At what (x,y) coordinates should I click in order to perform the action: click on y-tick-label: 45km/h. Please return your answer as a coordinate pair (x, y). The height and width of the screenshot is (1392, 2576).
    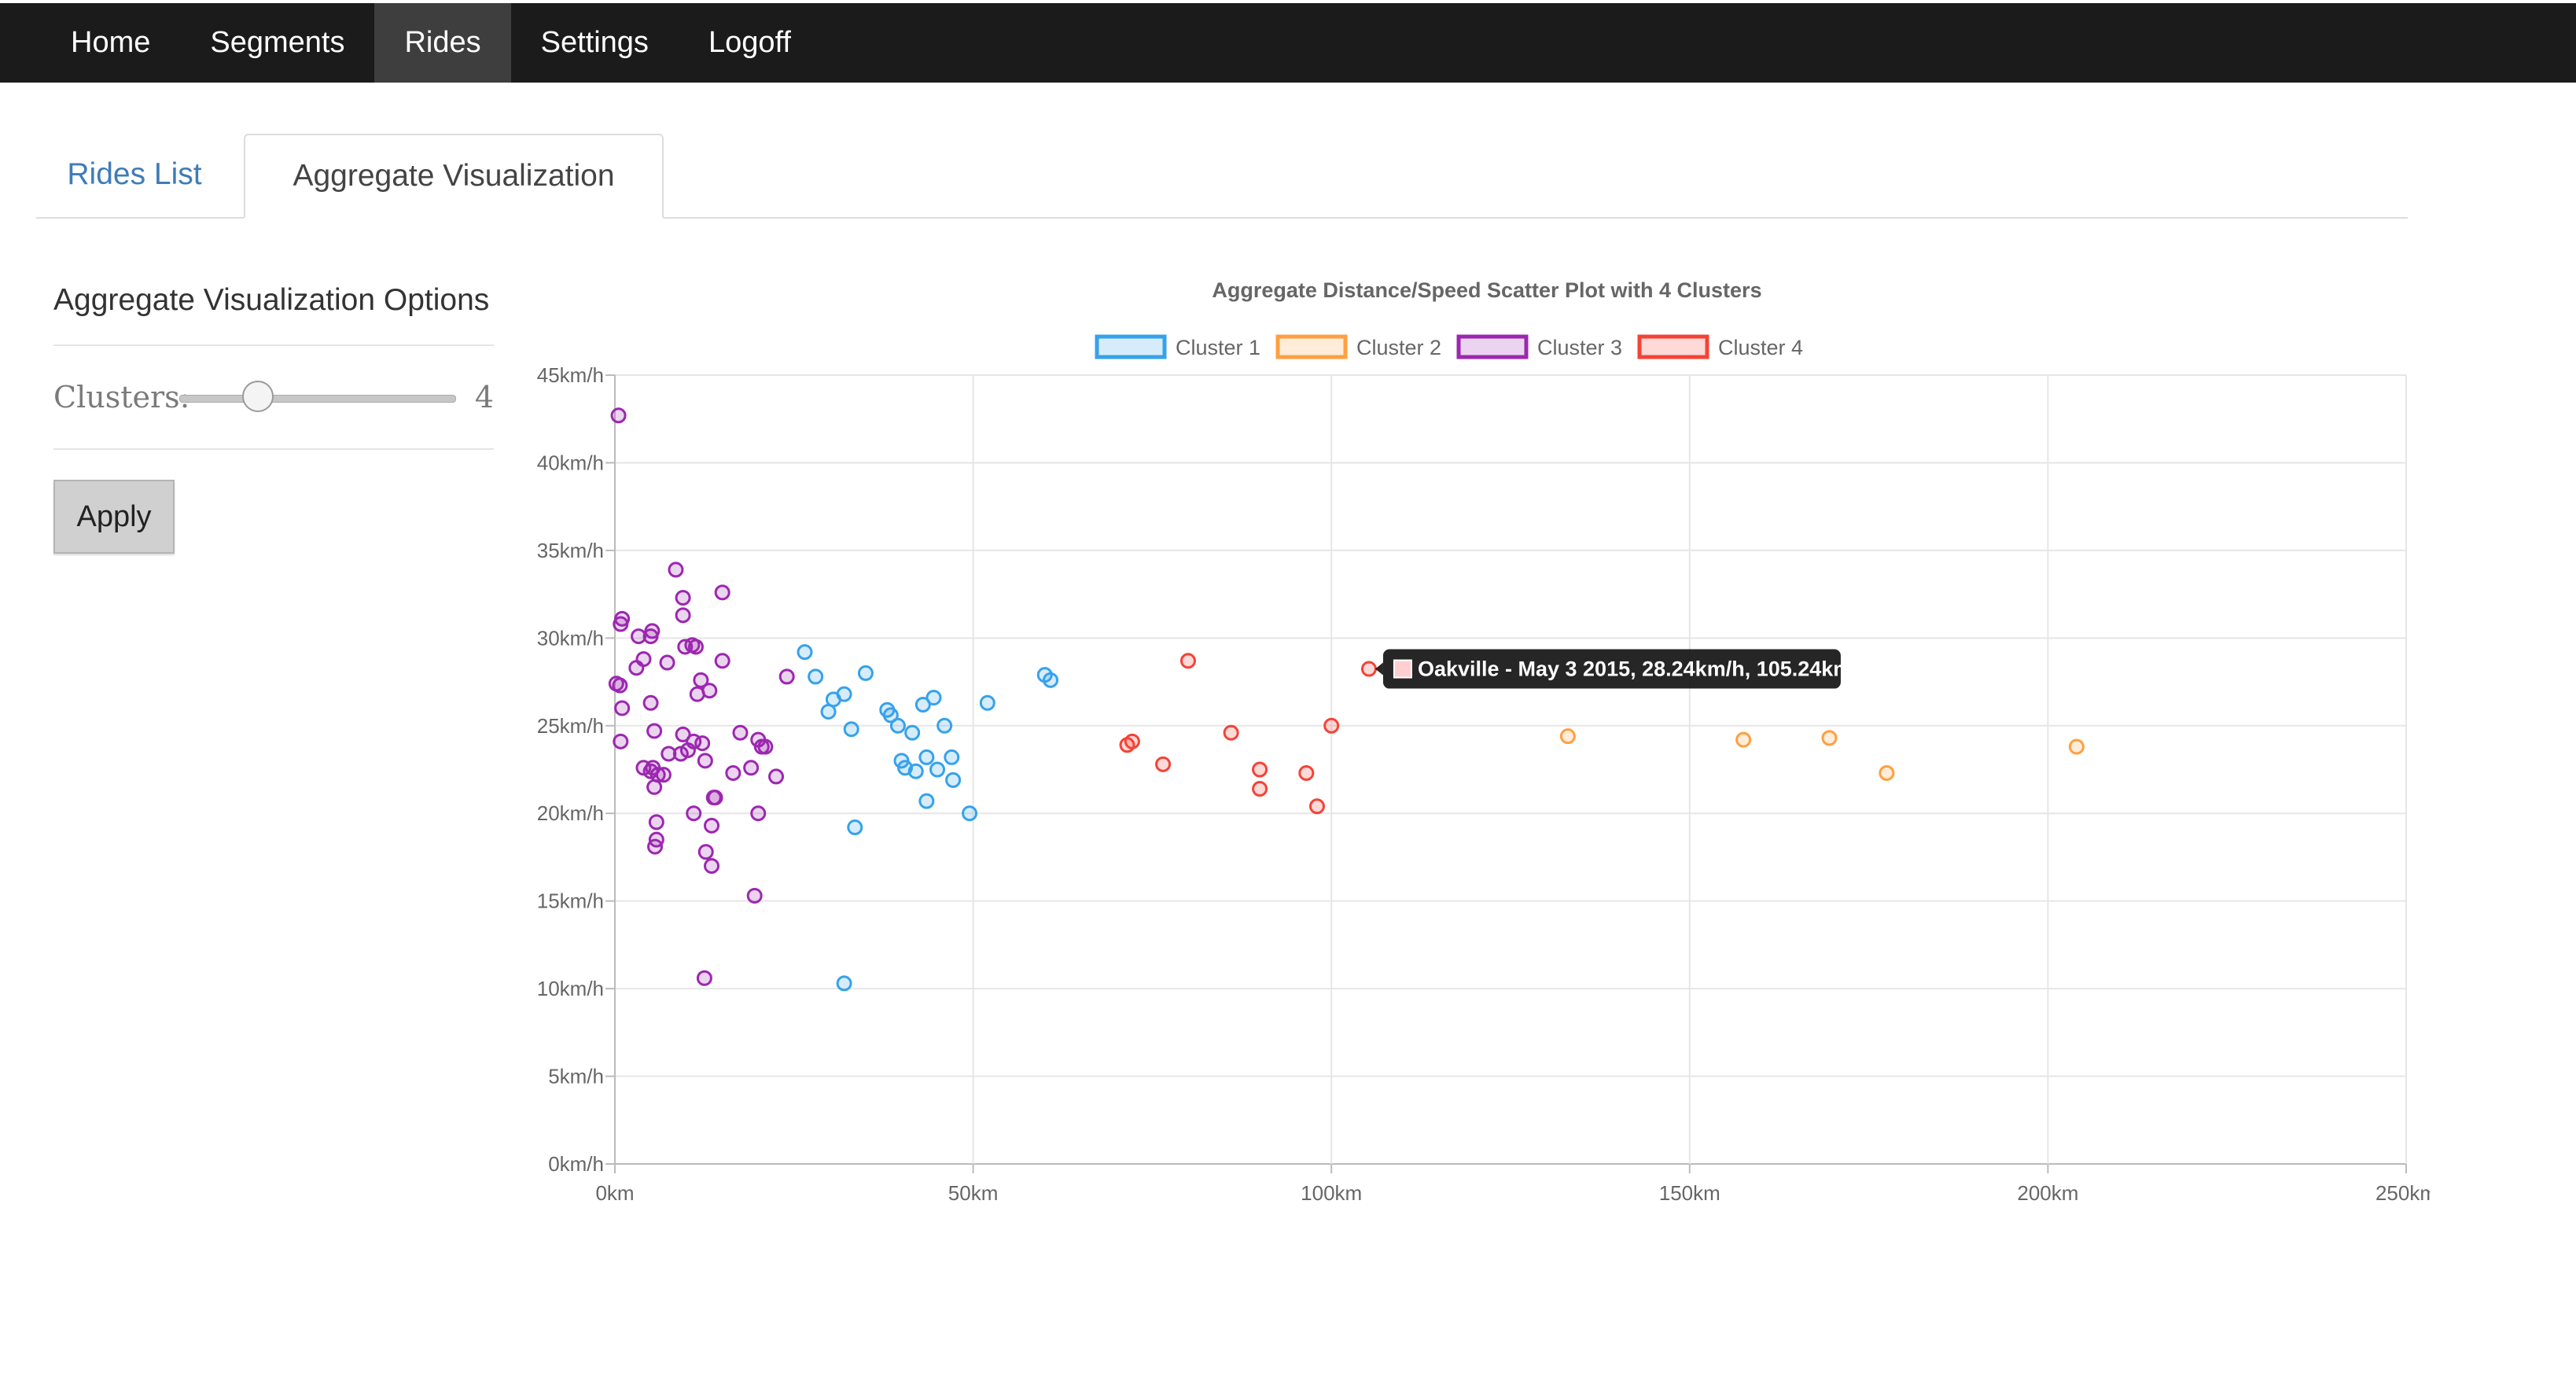
    Looking at the image, I should click on (570, 375).